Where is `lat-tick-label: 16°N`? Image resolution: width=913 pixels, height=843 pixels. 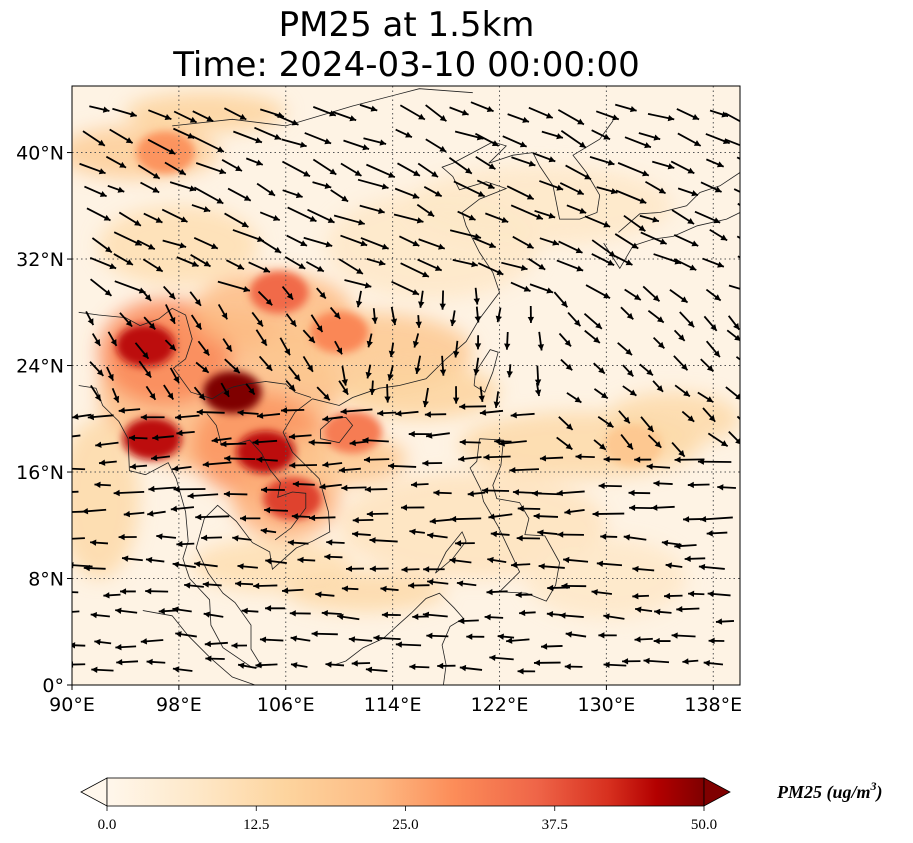
lat-tick-label: 16°N is located at coordinates (40, 473).